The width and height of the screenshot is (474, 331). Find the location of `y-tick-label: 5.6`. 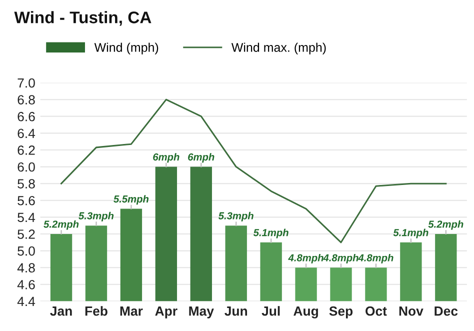

y-tick-label: 5.6 is located at coordinates (26, 201).